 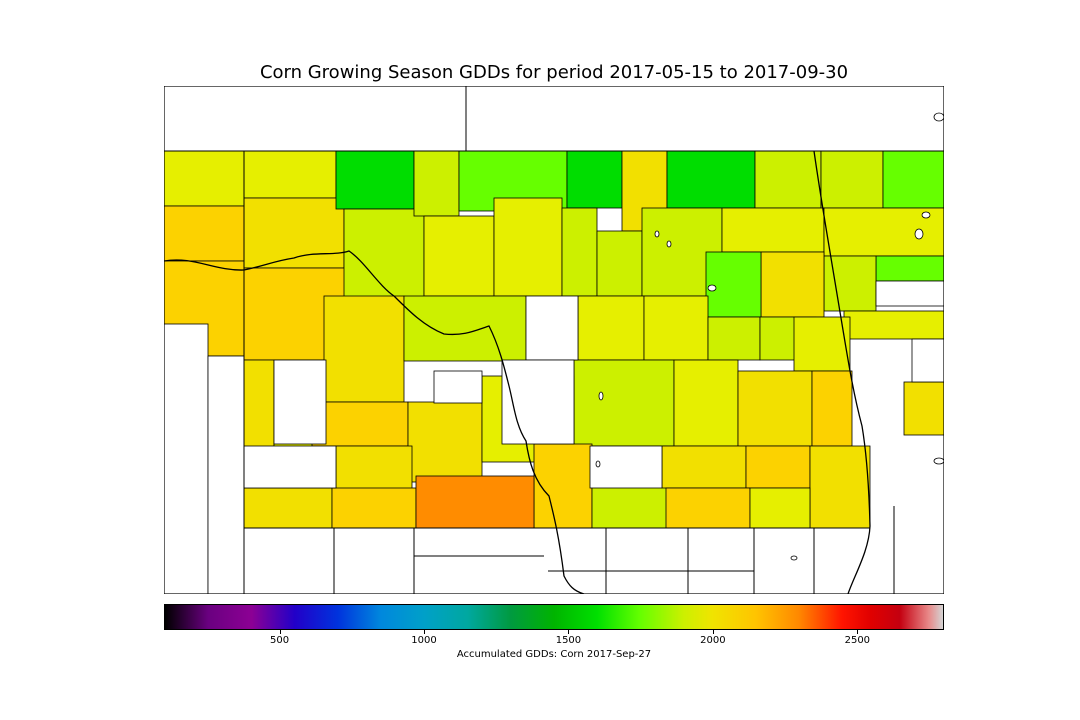 What do you see at coordinates (424, 640) in the screenshot?
I see `colorbar-tick-label: 1000` at bounding box center [424, 640].